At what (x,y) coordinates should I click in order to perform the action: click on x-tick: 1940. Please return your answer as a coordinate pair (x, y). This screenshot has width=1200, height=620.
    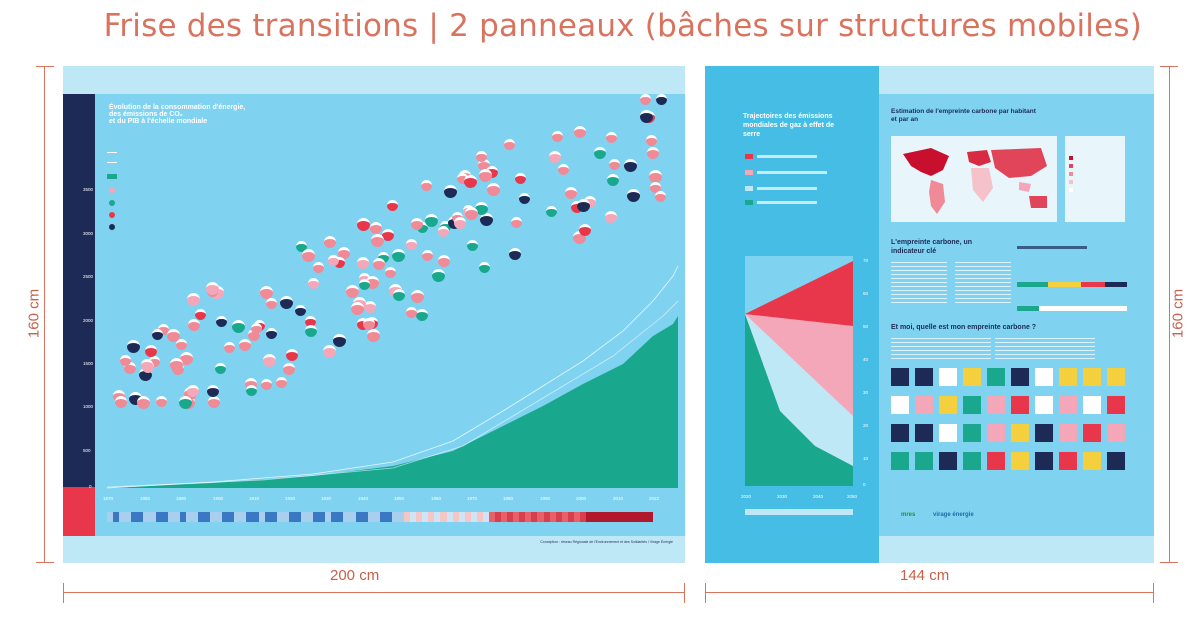
    Looking at the image, I should click on (363, 498).